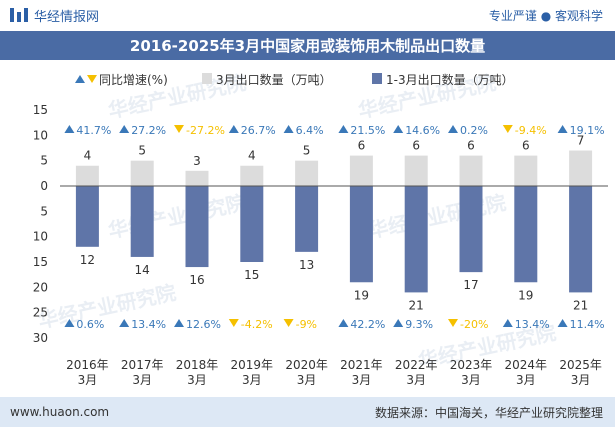  What do you see at coordinates (205, 130) in the screenshot?
I see `growth-monthly-label: -27.2%` at bounding box center [205, 130].